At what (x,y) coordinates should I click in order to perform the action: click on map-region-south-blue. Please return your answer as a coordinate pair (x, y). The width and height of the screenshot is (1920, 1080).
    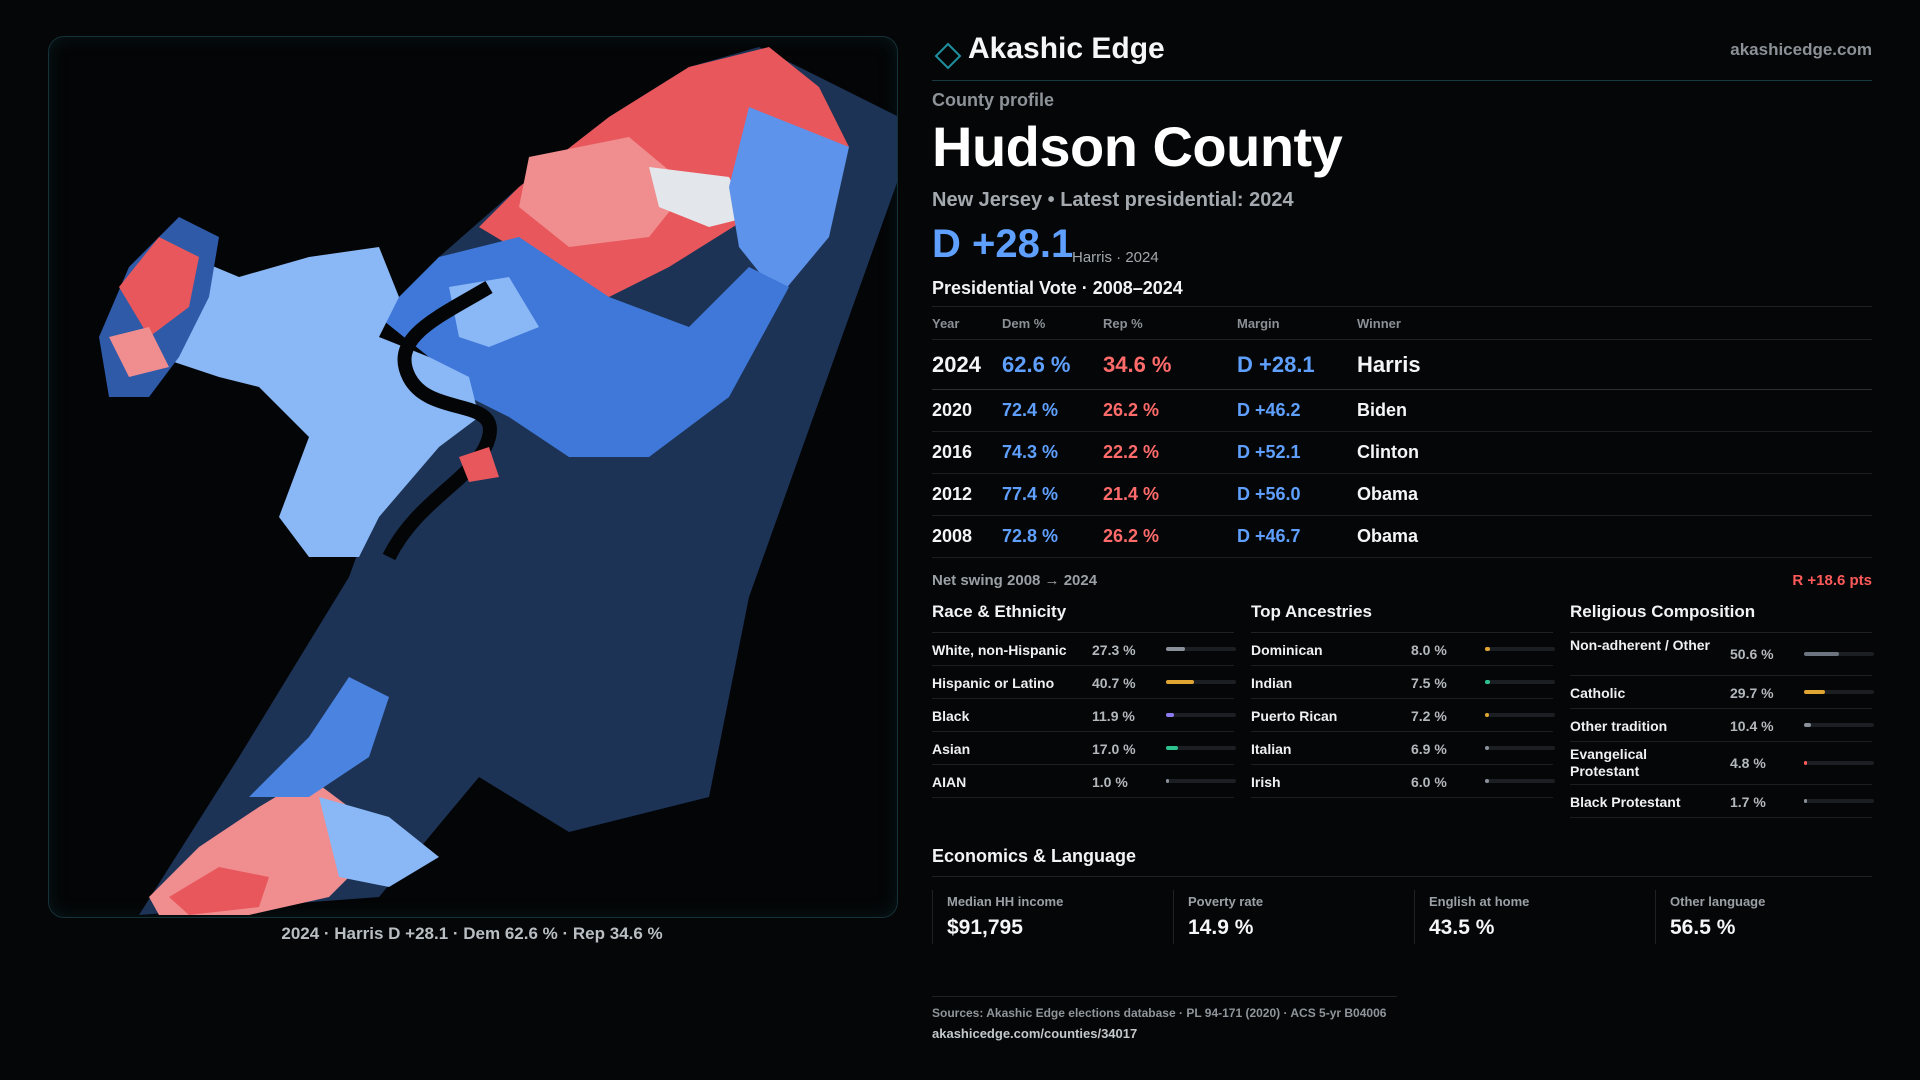
    Looking at the image, I should click on (319, 737).